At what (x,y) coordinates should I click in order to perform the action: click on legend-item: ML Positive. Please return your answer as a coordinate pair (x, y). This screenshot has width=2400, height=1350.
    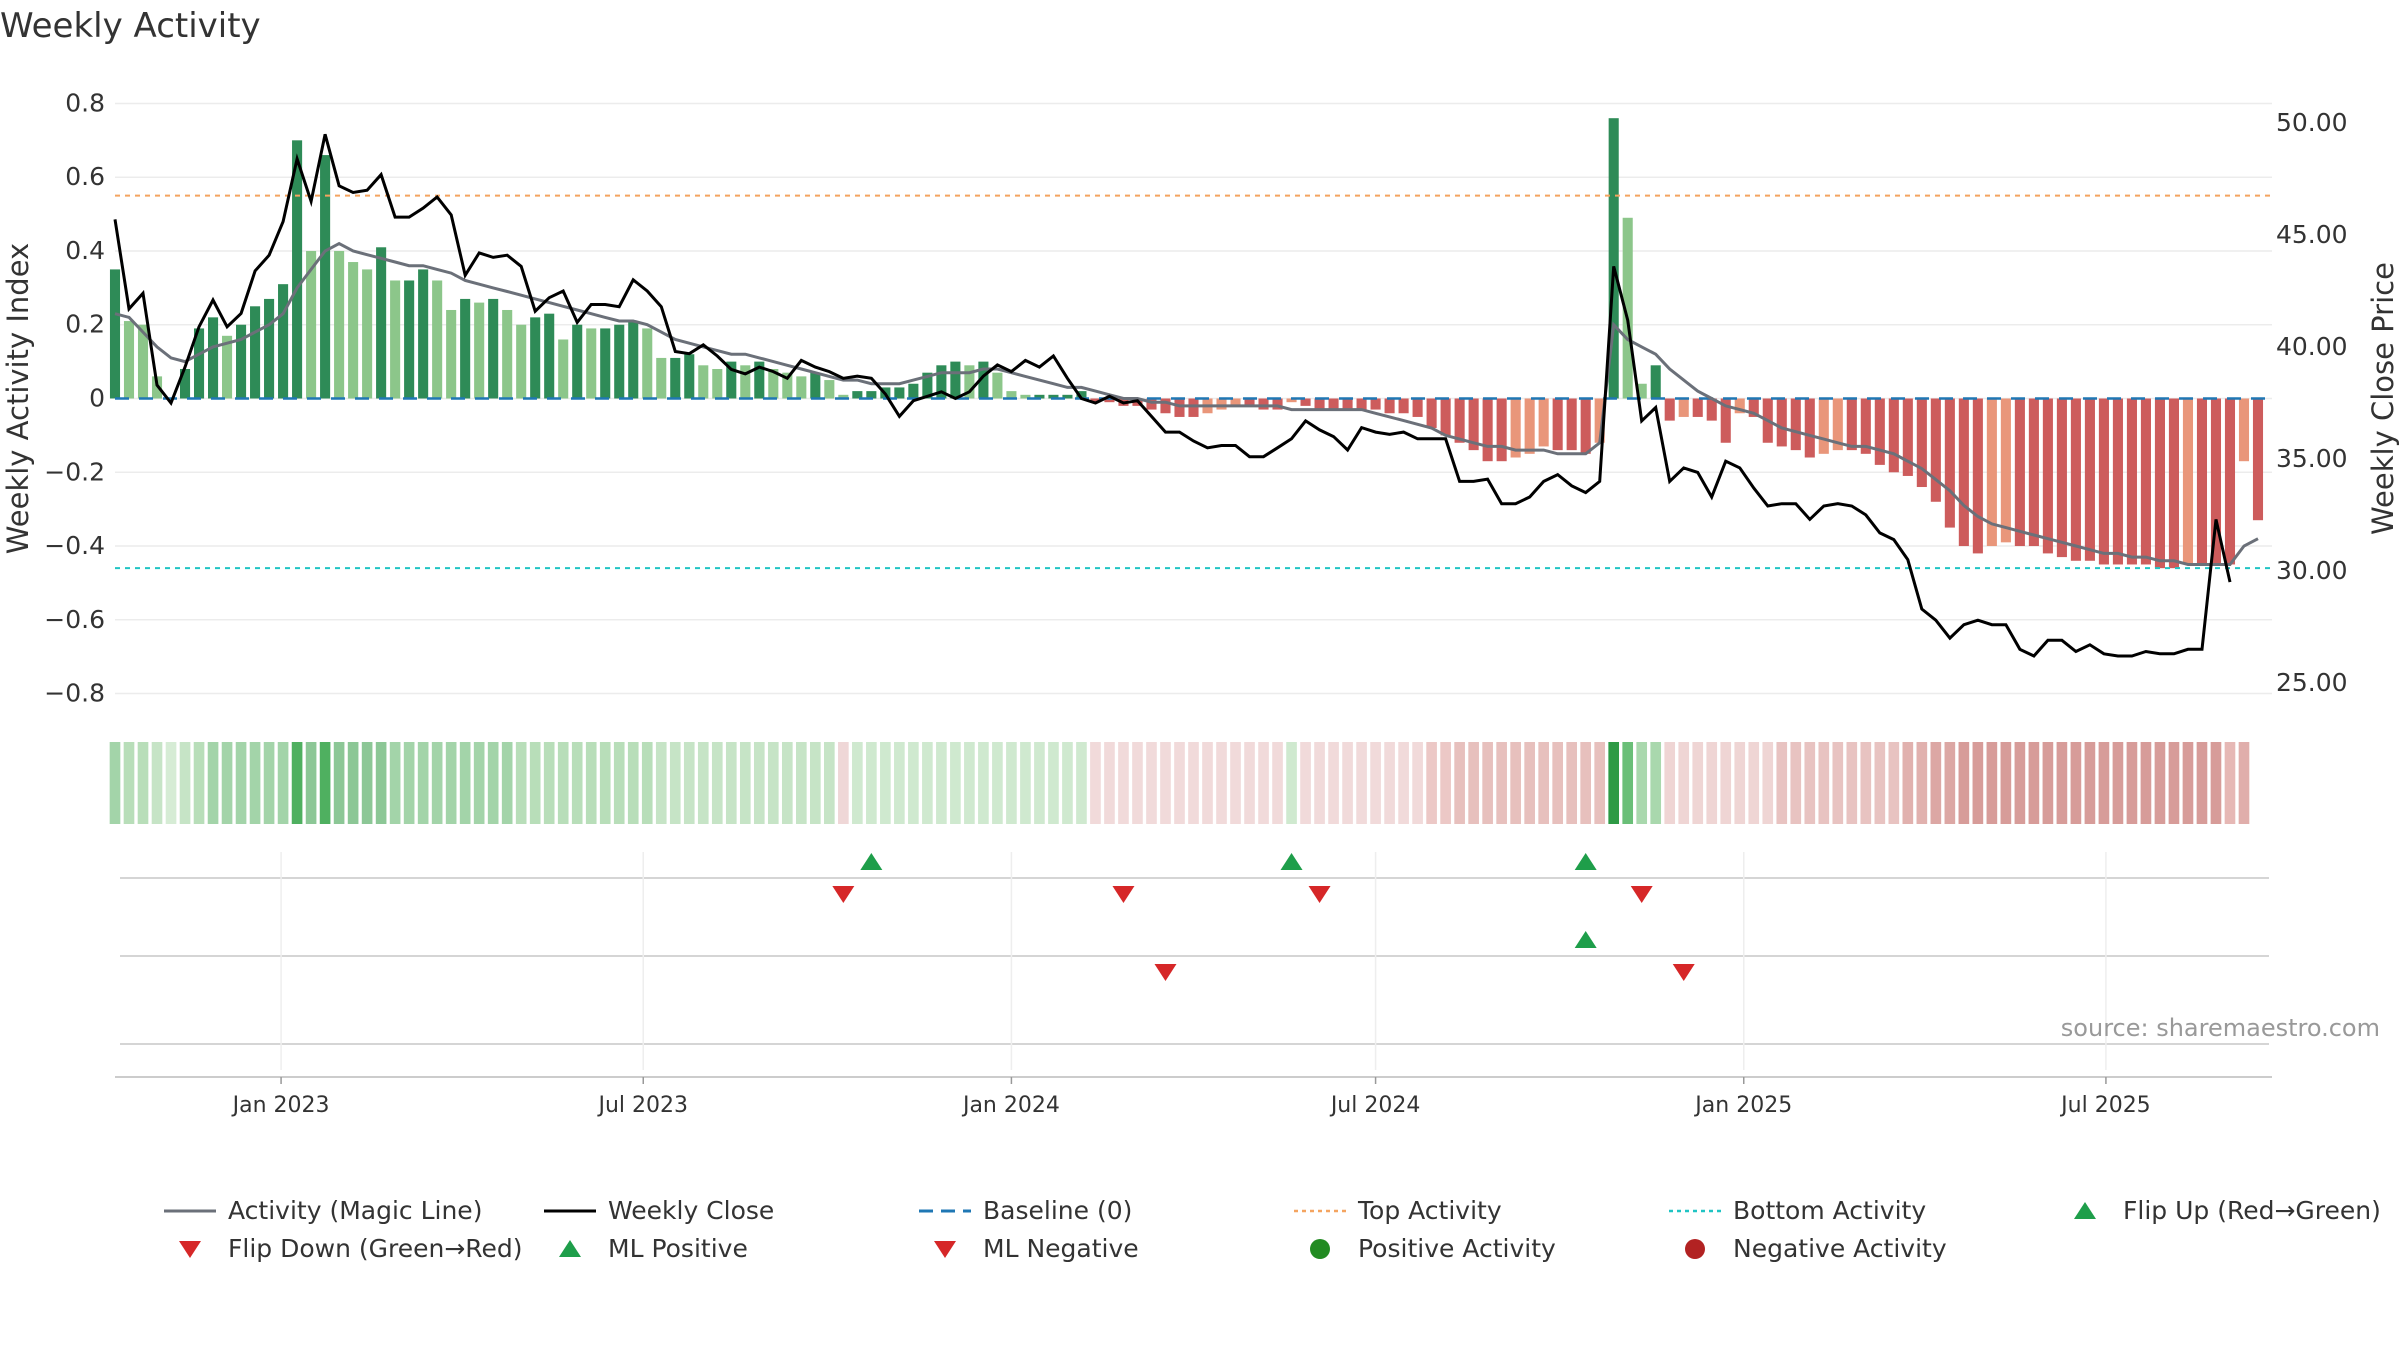
    Looking at the image, I should click on (644, 1248).